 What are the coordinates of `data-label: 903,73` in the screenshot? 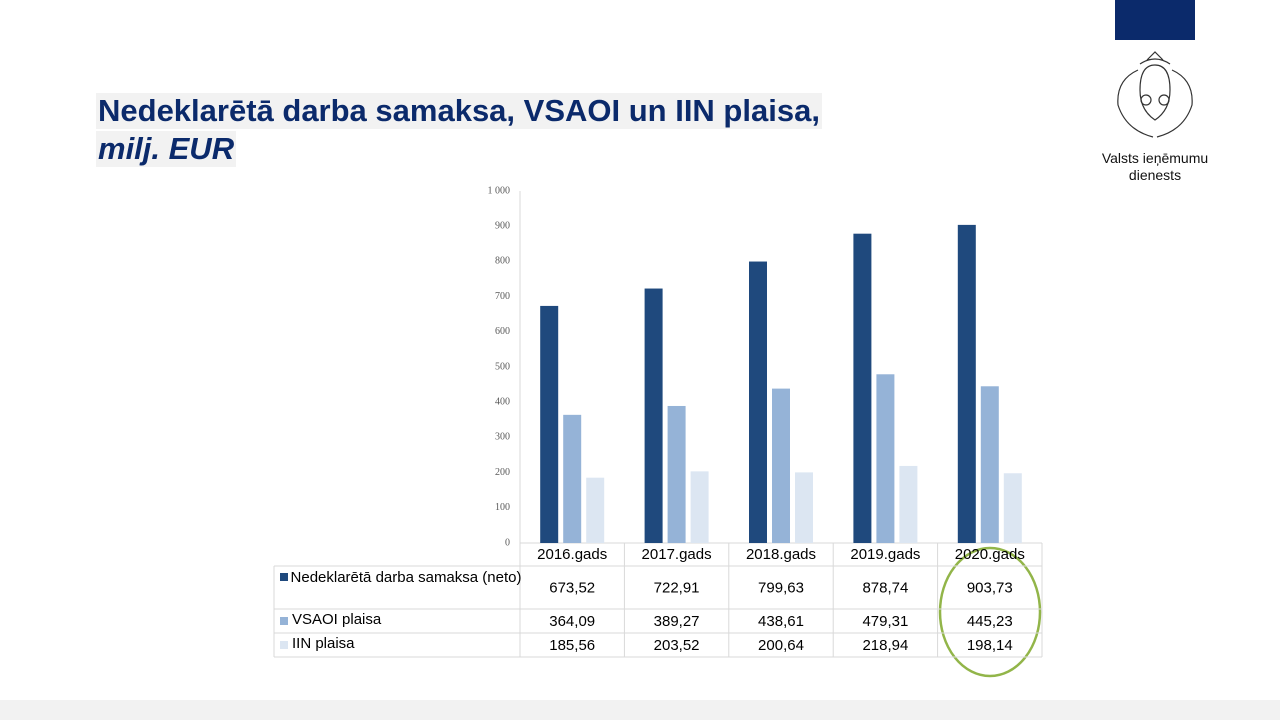 It's located at (990, 587).